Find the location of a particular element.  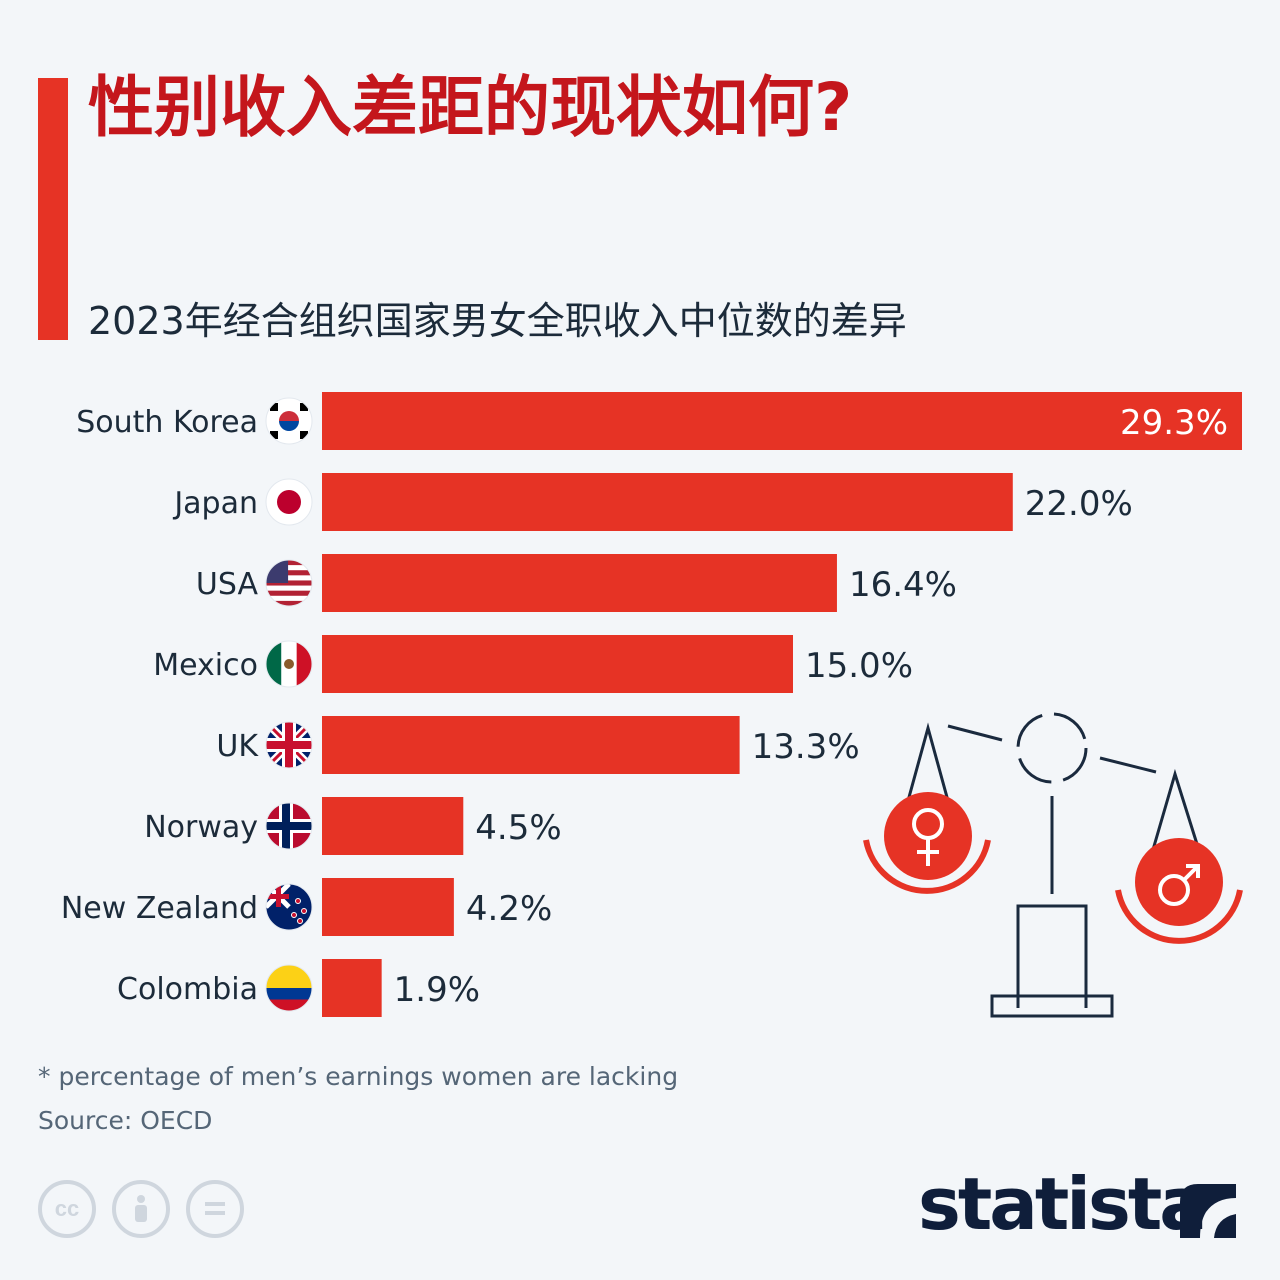

license-icons: cc is located at coordinates (141, 1209).